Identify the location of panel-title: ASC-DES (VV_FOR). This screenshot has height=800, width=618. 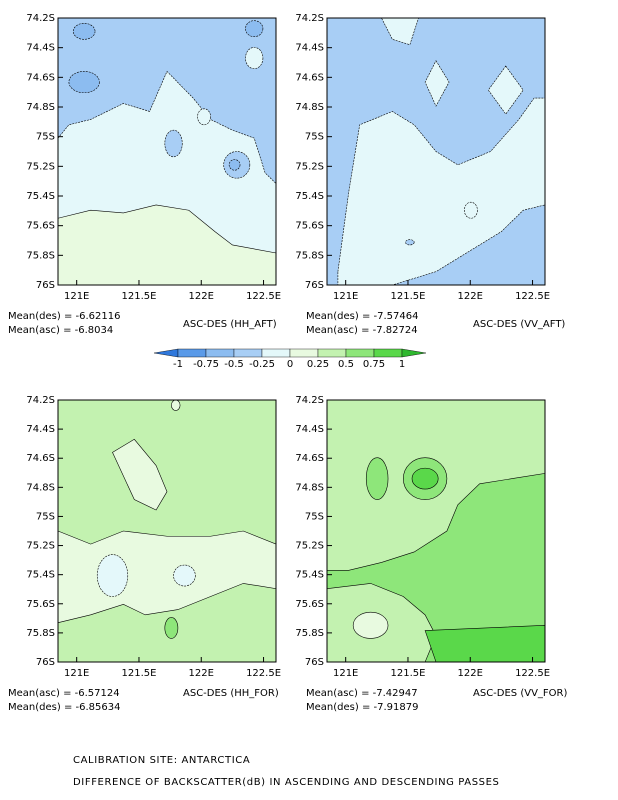
(520, 693).